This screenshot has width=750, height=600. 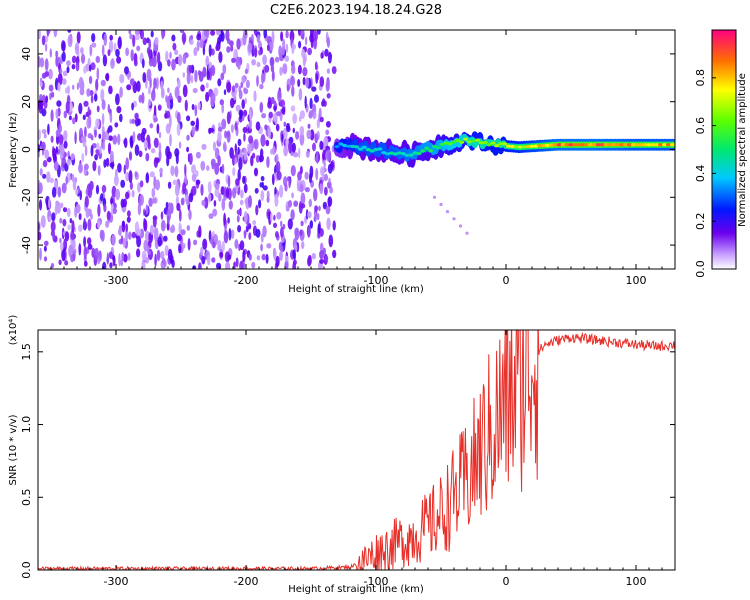 I want to click on snr-x-axis-label: Height of straight line (km), so click(x=356, y=589).